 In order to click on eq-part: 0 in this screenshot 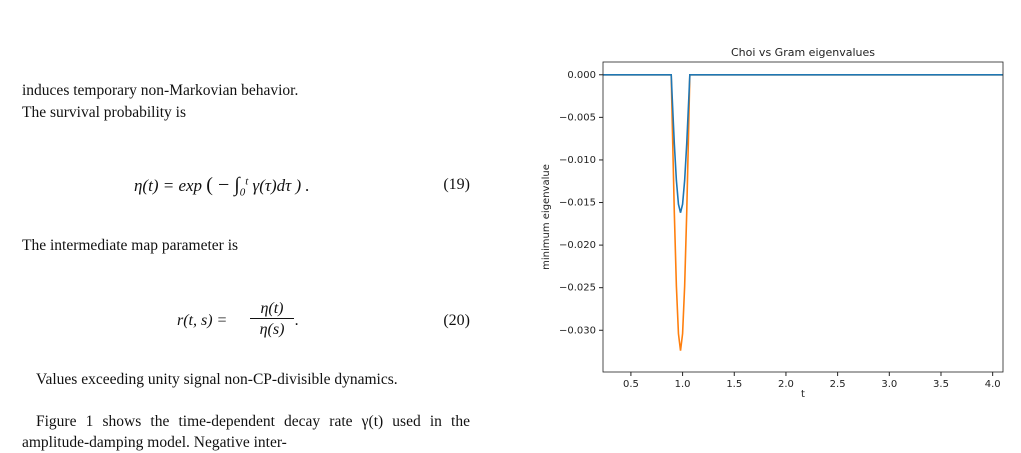, I will do `click(242, 192)`.